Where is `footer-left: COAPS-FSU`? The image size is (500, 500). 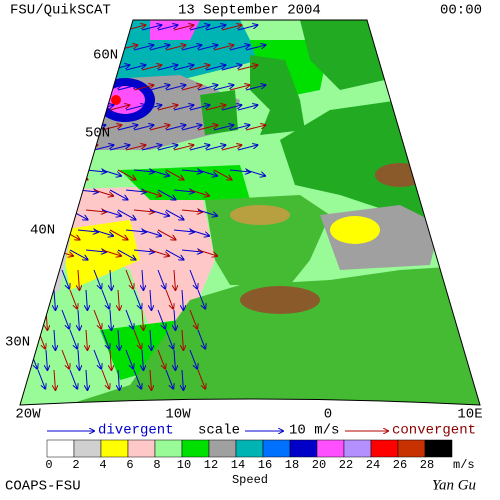 footer-left: COAPS-FSU is located at coordinates (43, 487).